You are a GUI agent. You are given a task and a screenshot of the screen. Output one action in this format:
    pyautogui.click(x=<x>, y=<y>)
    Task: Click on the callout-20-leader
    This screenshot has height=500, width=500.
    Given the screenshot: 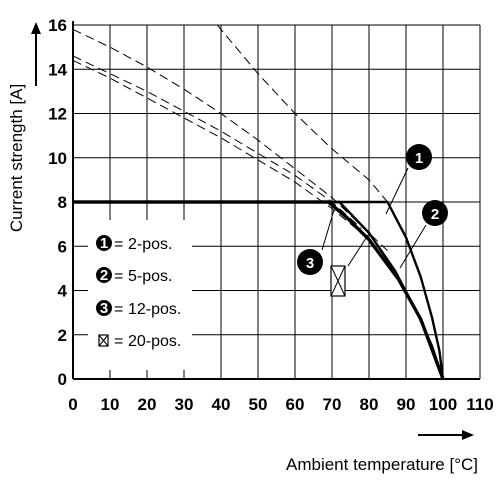 What is the action you would take?
    pyautogui.click(x=359, y=249)
    